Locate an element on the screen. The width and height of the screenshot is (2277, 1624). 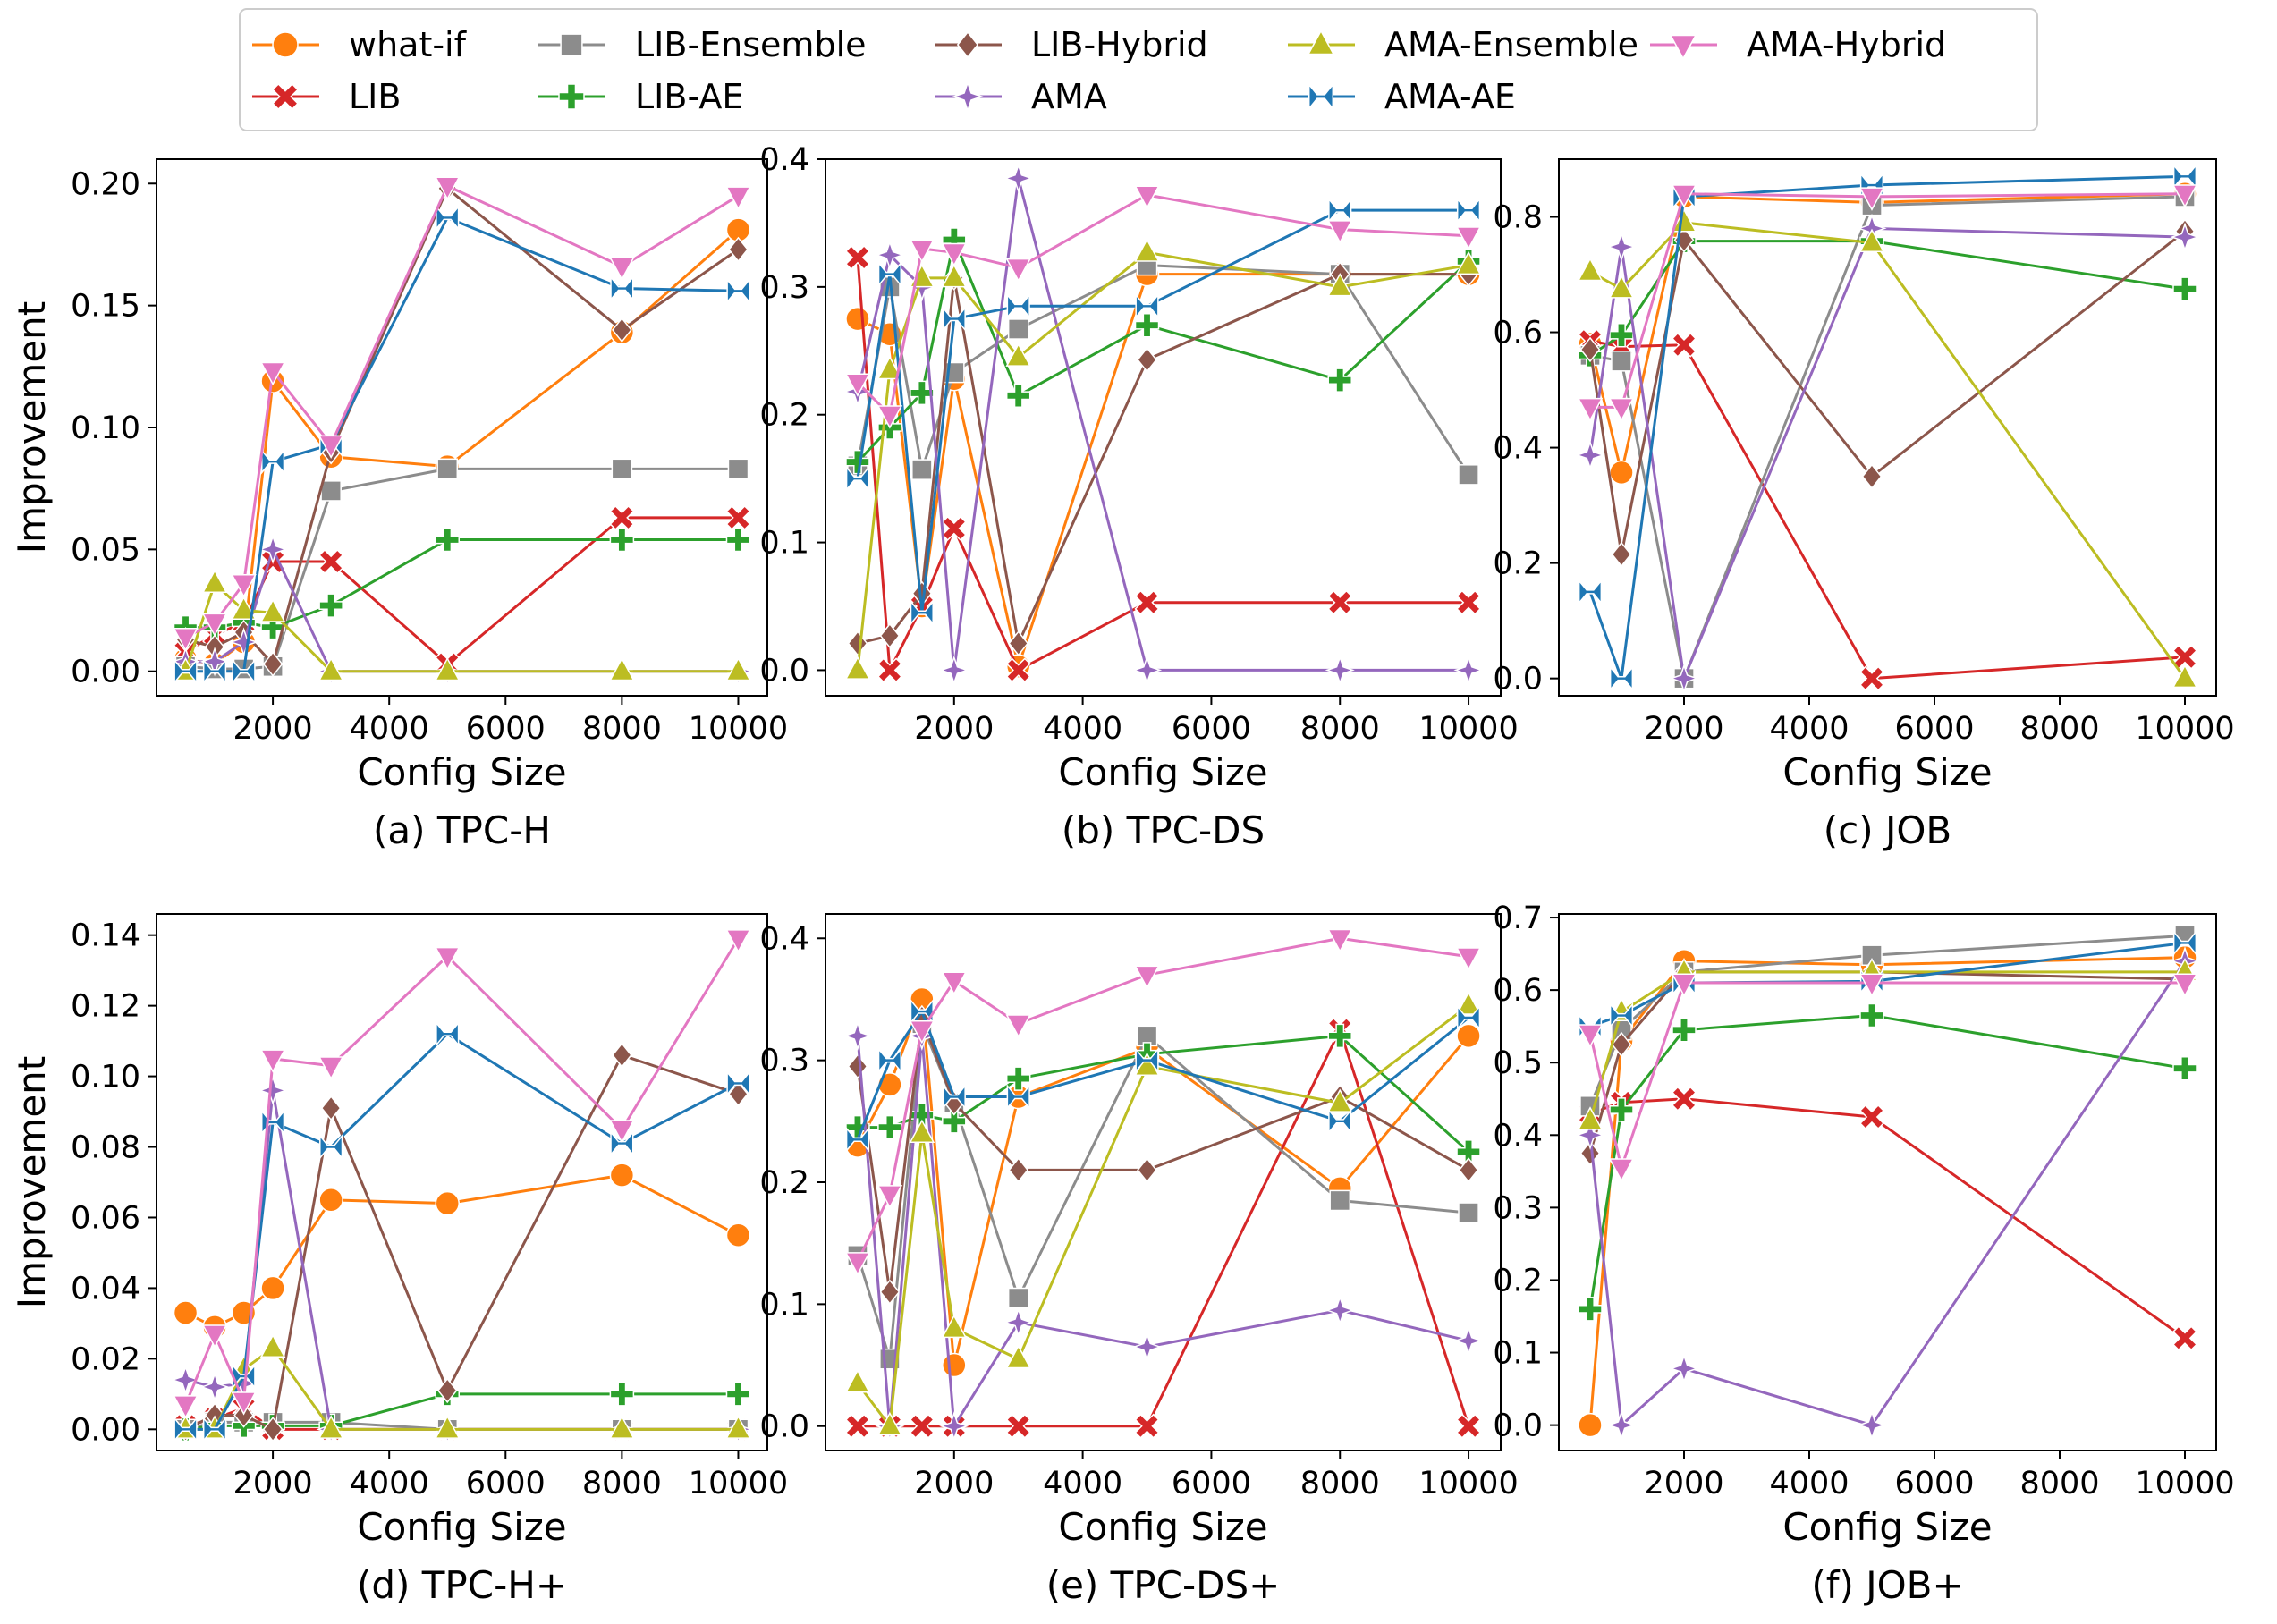
legend-marker-lib is located at coordinates (285, 96).